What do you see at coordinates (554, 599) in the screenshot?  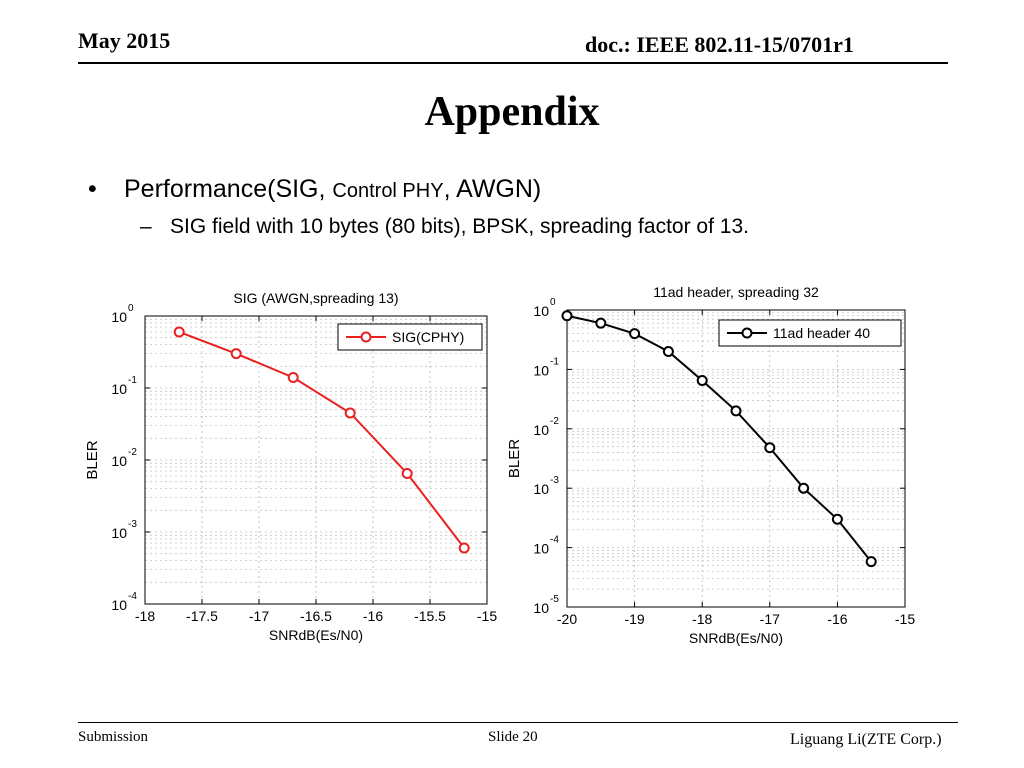 I see `y-tick-exponent: -5` at bounding box center [554, 599].